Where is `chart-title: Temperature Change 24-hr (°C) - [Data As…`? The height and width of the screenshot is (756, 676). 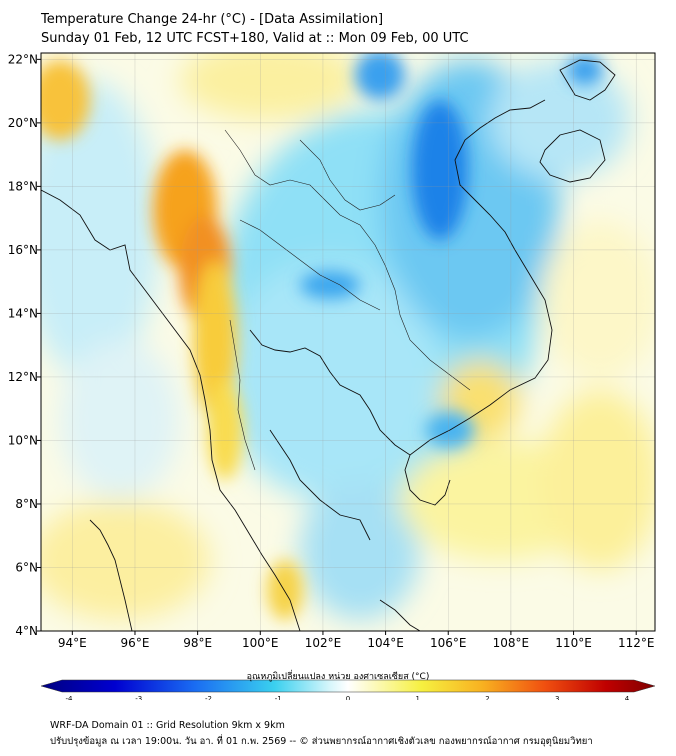
chart-title: Temperature Change 24-hr (°C) - [Data As… is located at coordinates (212, 19).